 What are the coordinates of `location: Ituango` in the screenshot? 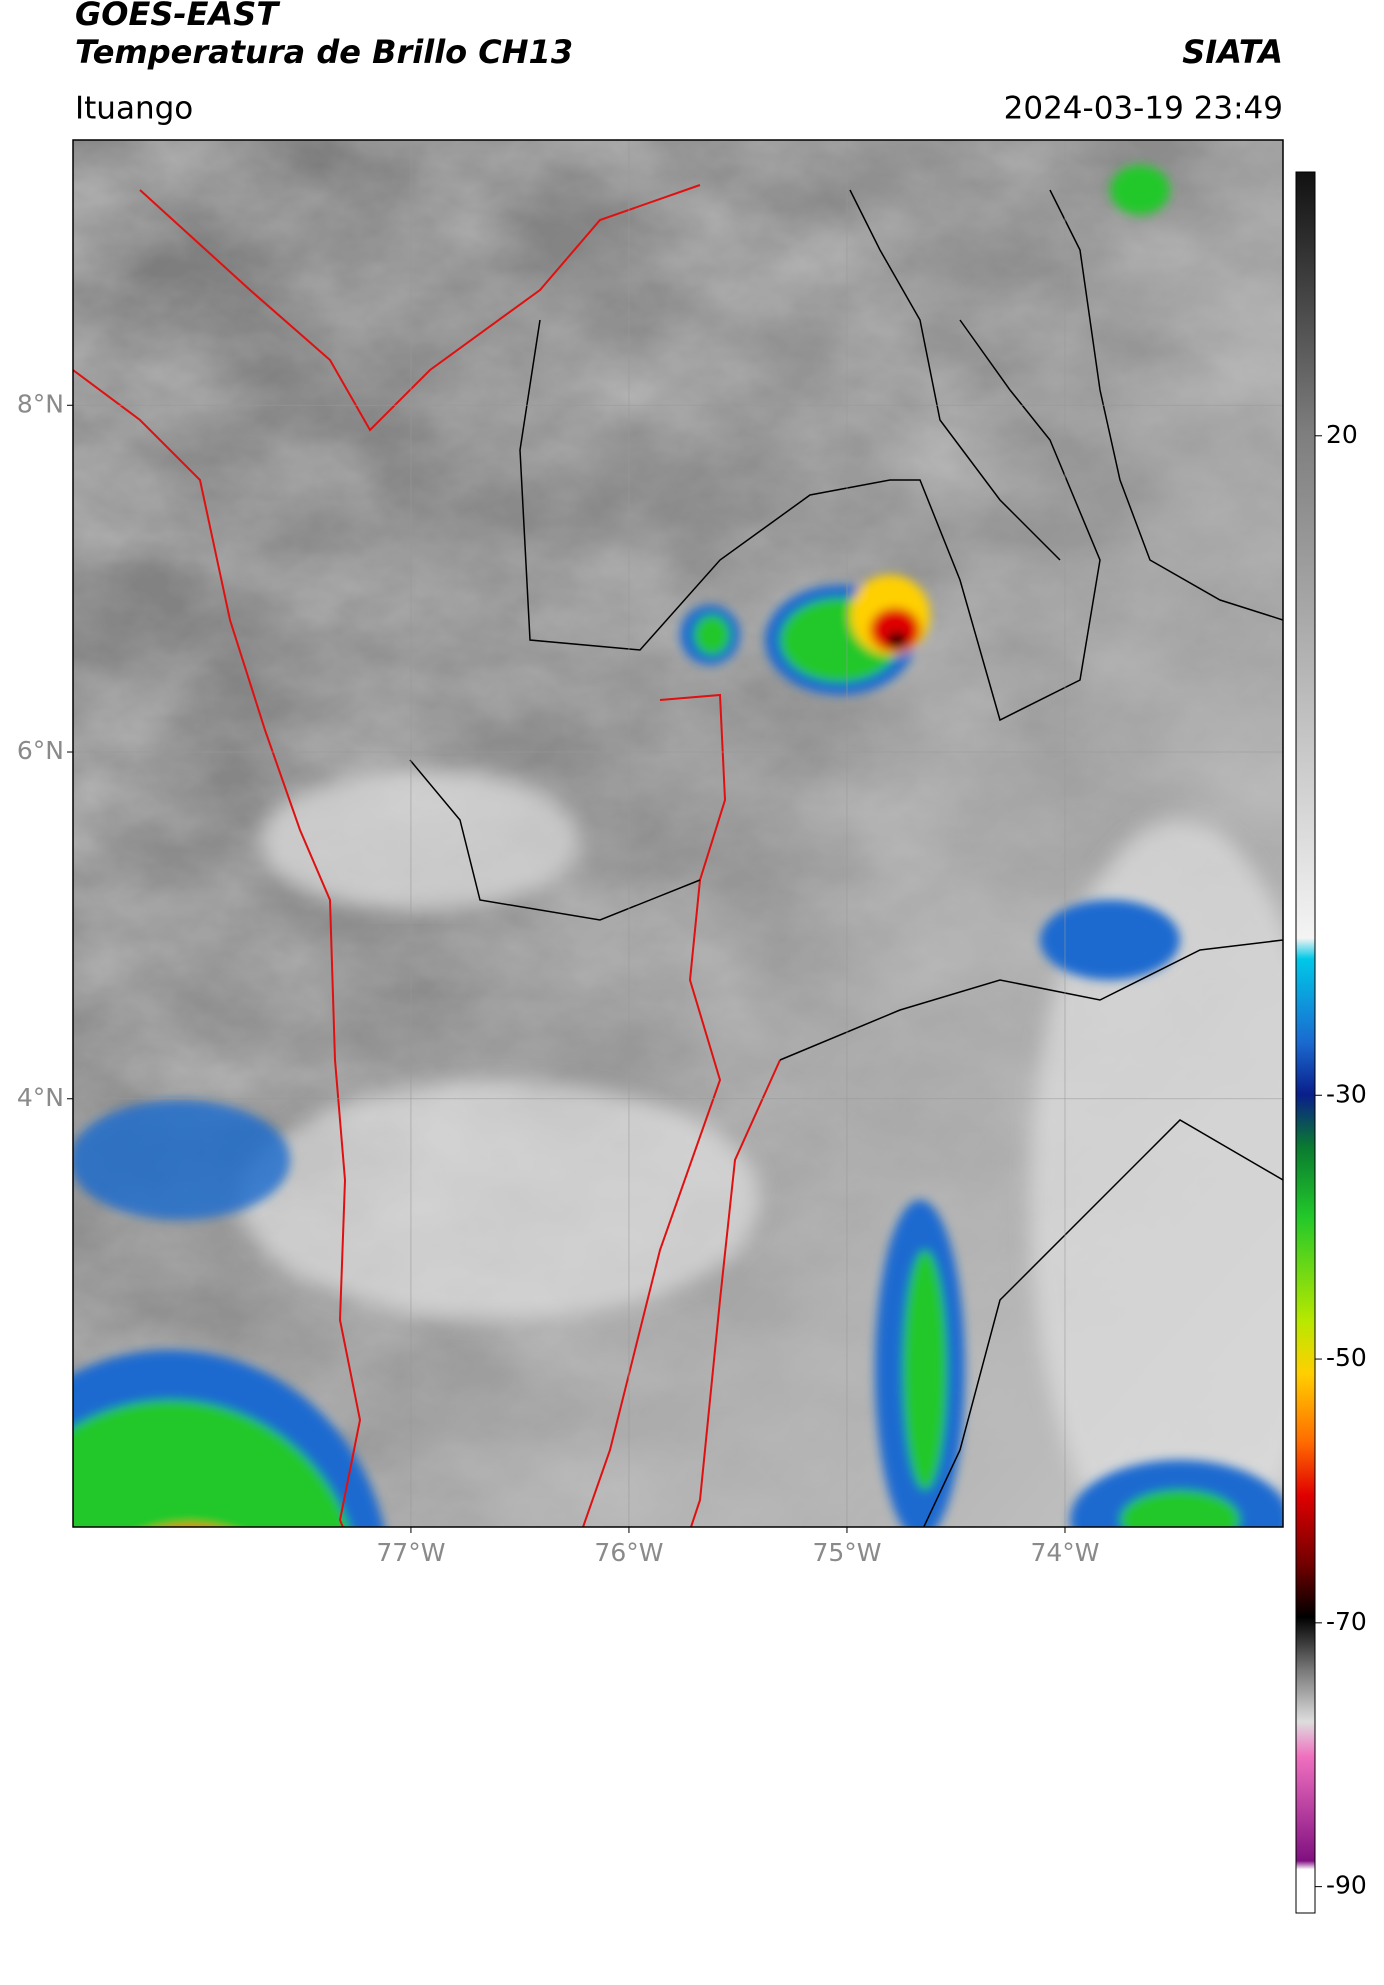 It's located at (134, 109).